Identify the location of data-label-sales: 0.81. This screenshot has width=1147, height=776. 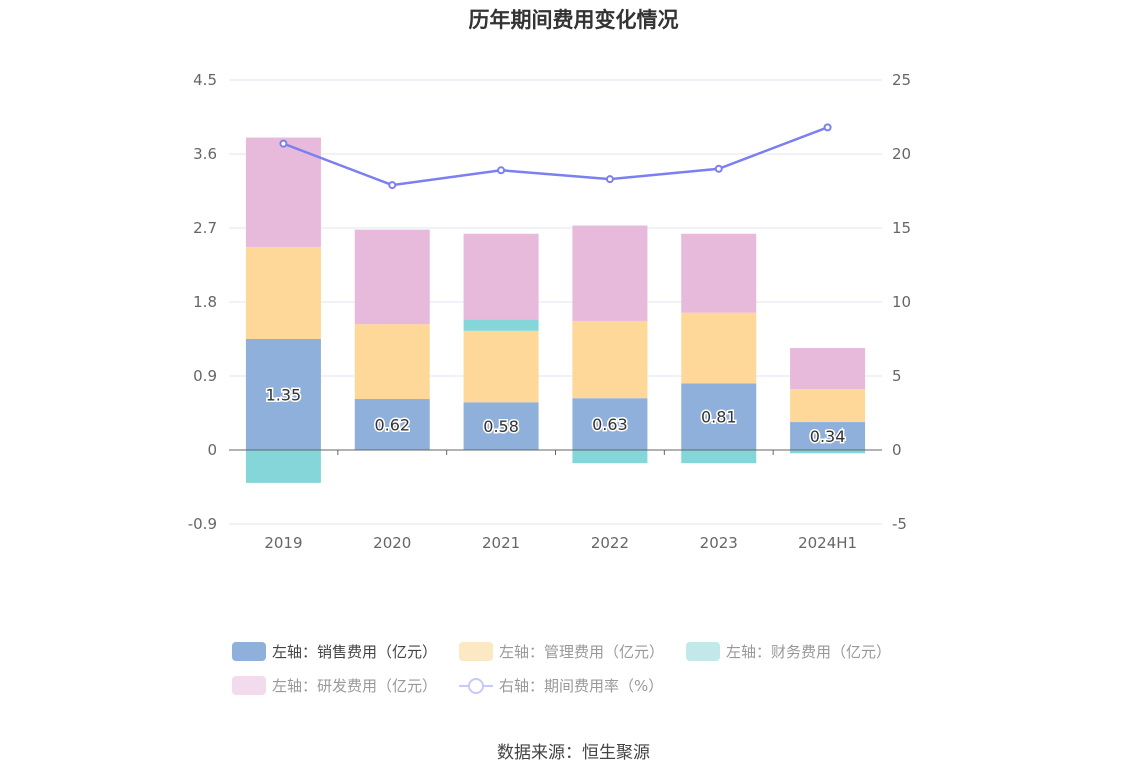
(719, 417).